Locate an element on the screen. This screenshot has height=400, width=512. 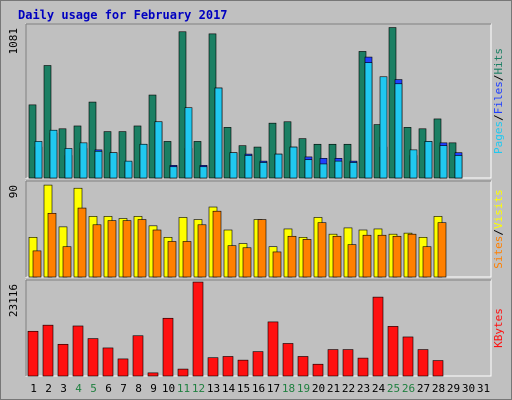
panel-1-label-part-2: Files is located at coordinates (498, 97).